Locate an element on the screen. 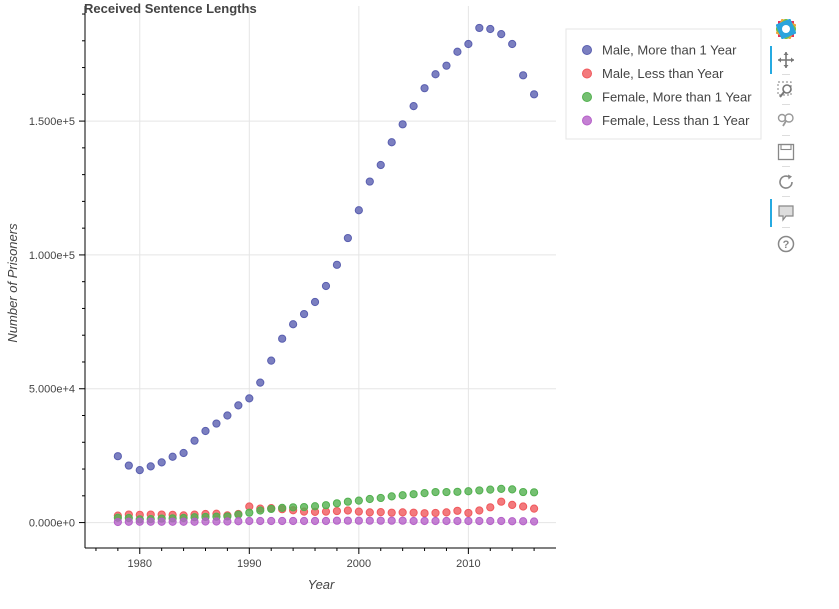 Image resolution: width=839 pixels, height=609 pixels. help-icon: ? is located at coordinates (786, 244).